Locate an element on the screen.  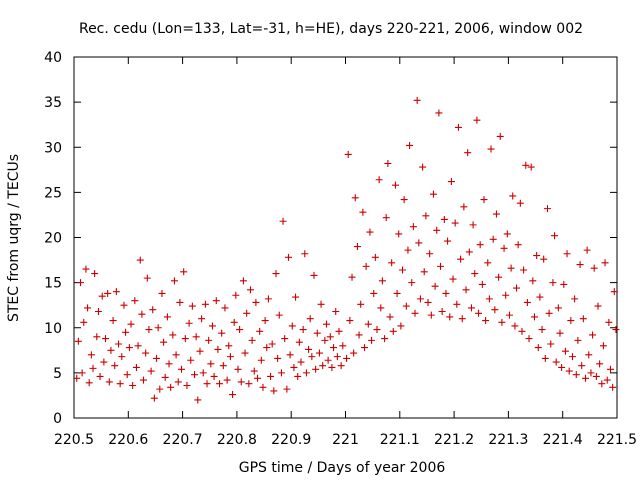
x-tick-label: 221 is located at coordinates (345, 440).